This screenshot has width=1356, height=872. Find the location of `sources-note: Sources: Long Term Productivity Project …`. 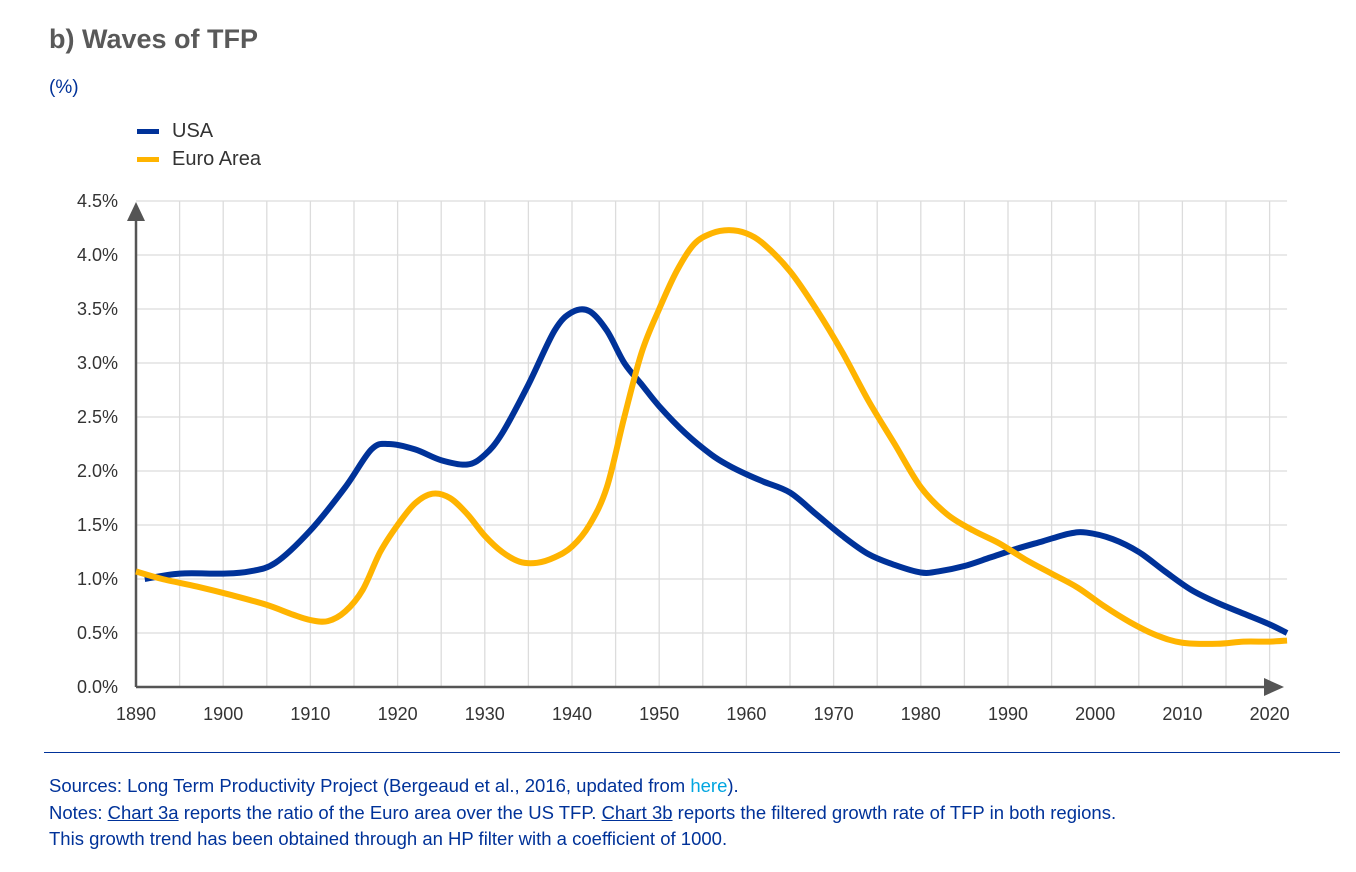

sources-note: Sources: Long Term Productivity Project … is located at coordinates (394, 786).